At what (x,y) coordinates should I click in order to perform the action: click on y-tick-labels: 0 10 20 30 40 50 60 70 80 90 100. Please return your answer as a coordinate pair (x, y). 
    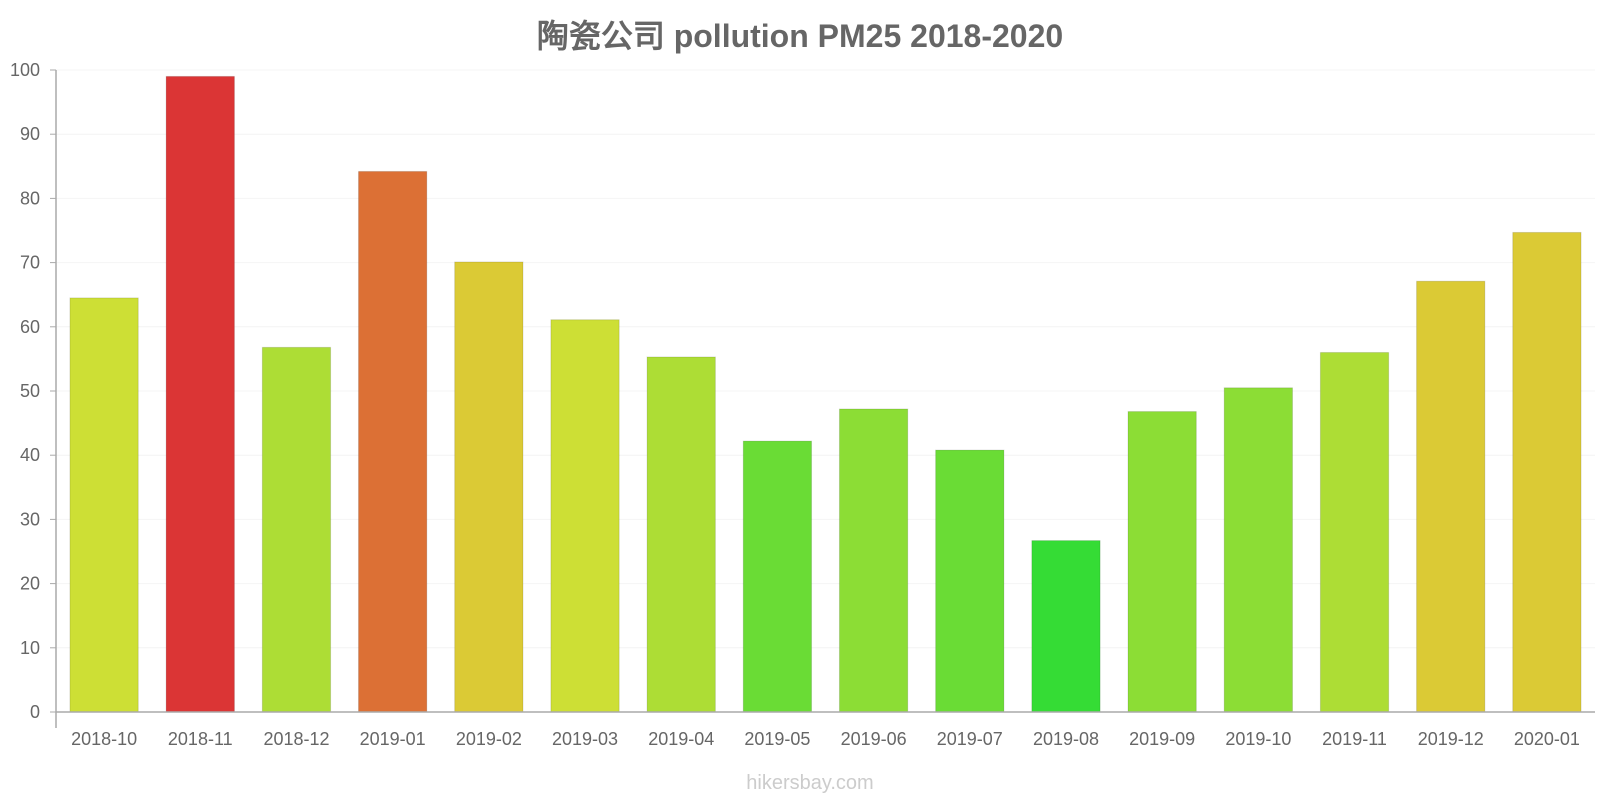
    Looking at the image, I should click on (33, 391).